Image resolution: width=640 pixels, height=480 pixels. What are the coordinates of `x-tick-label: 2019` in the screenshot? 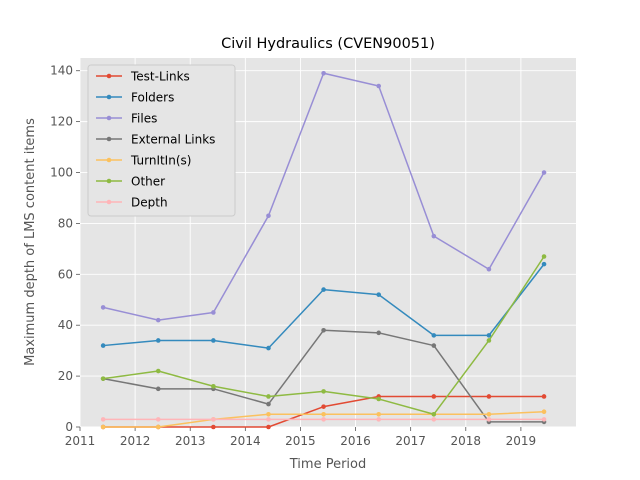 It's located at (521, 441).